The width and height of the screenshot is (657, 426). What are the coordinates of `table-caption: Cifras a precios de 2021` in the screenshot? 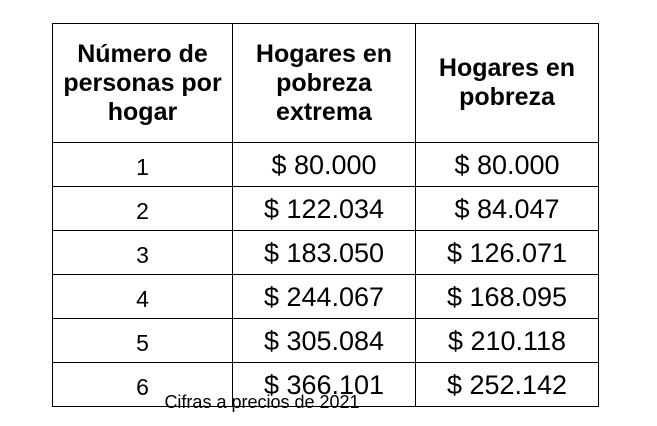 It's located at (354, 402).